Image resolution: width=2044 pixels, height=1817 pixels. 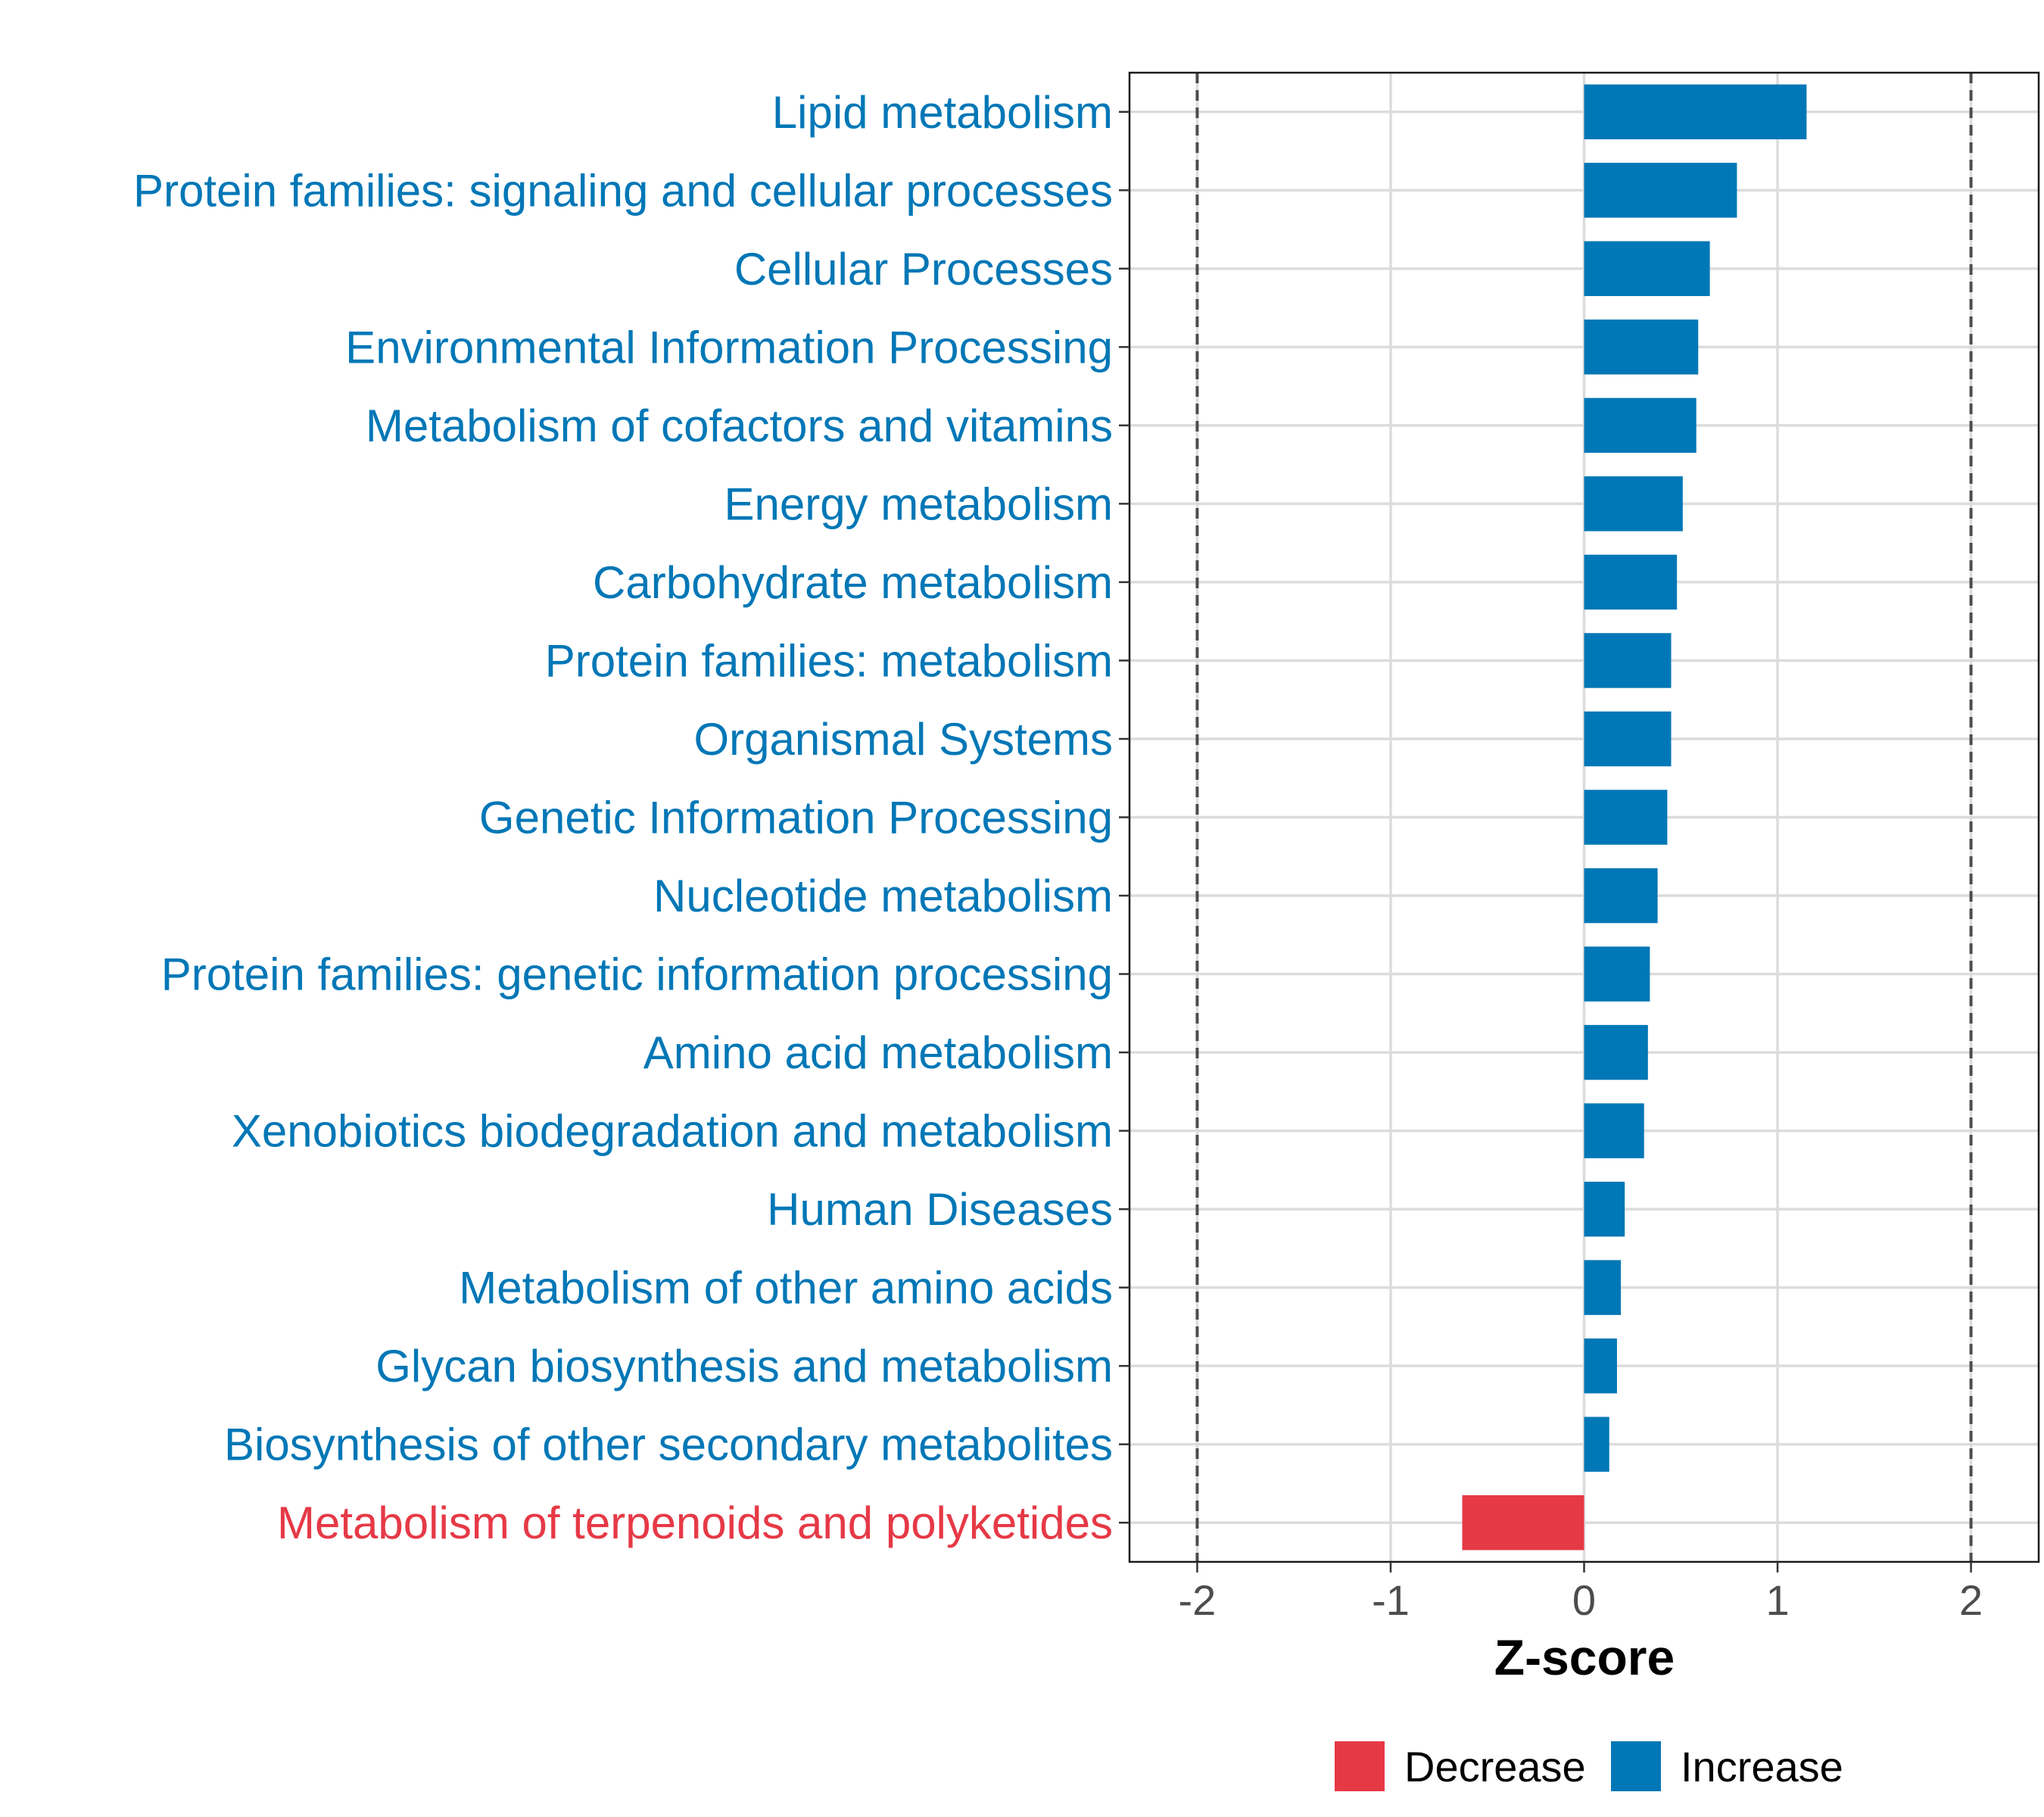 What do you see at coordinates (744, 1366) in the screenshot?
I see `y-tick-label: Glycan biosynthesis and metabolism` at bounding box center [744, 1366].